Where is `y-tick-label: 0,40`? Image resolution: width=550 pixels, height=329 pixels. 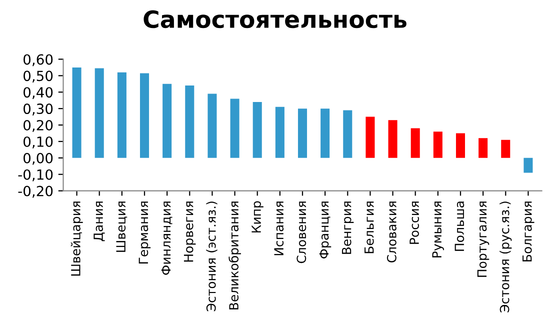 y-tick-label: 0,40 is located at coordinates (38, 93).